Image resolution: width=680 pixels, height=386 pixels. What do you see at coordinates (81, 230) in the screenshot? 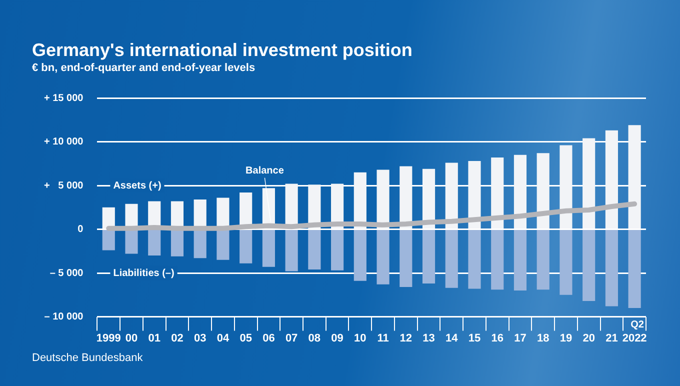
I see `y-tick-label: 0` at bounding box center [81, 230].